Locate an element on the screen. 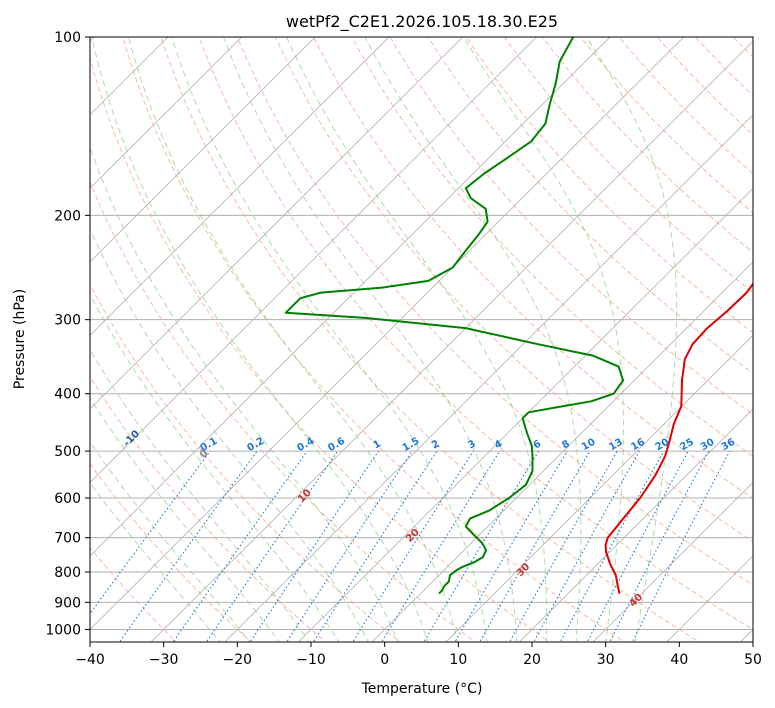 This screenshot has width=775, height=708. mixing-ratio-label: 8 is located at coordinates (566, 444).